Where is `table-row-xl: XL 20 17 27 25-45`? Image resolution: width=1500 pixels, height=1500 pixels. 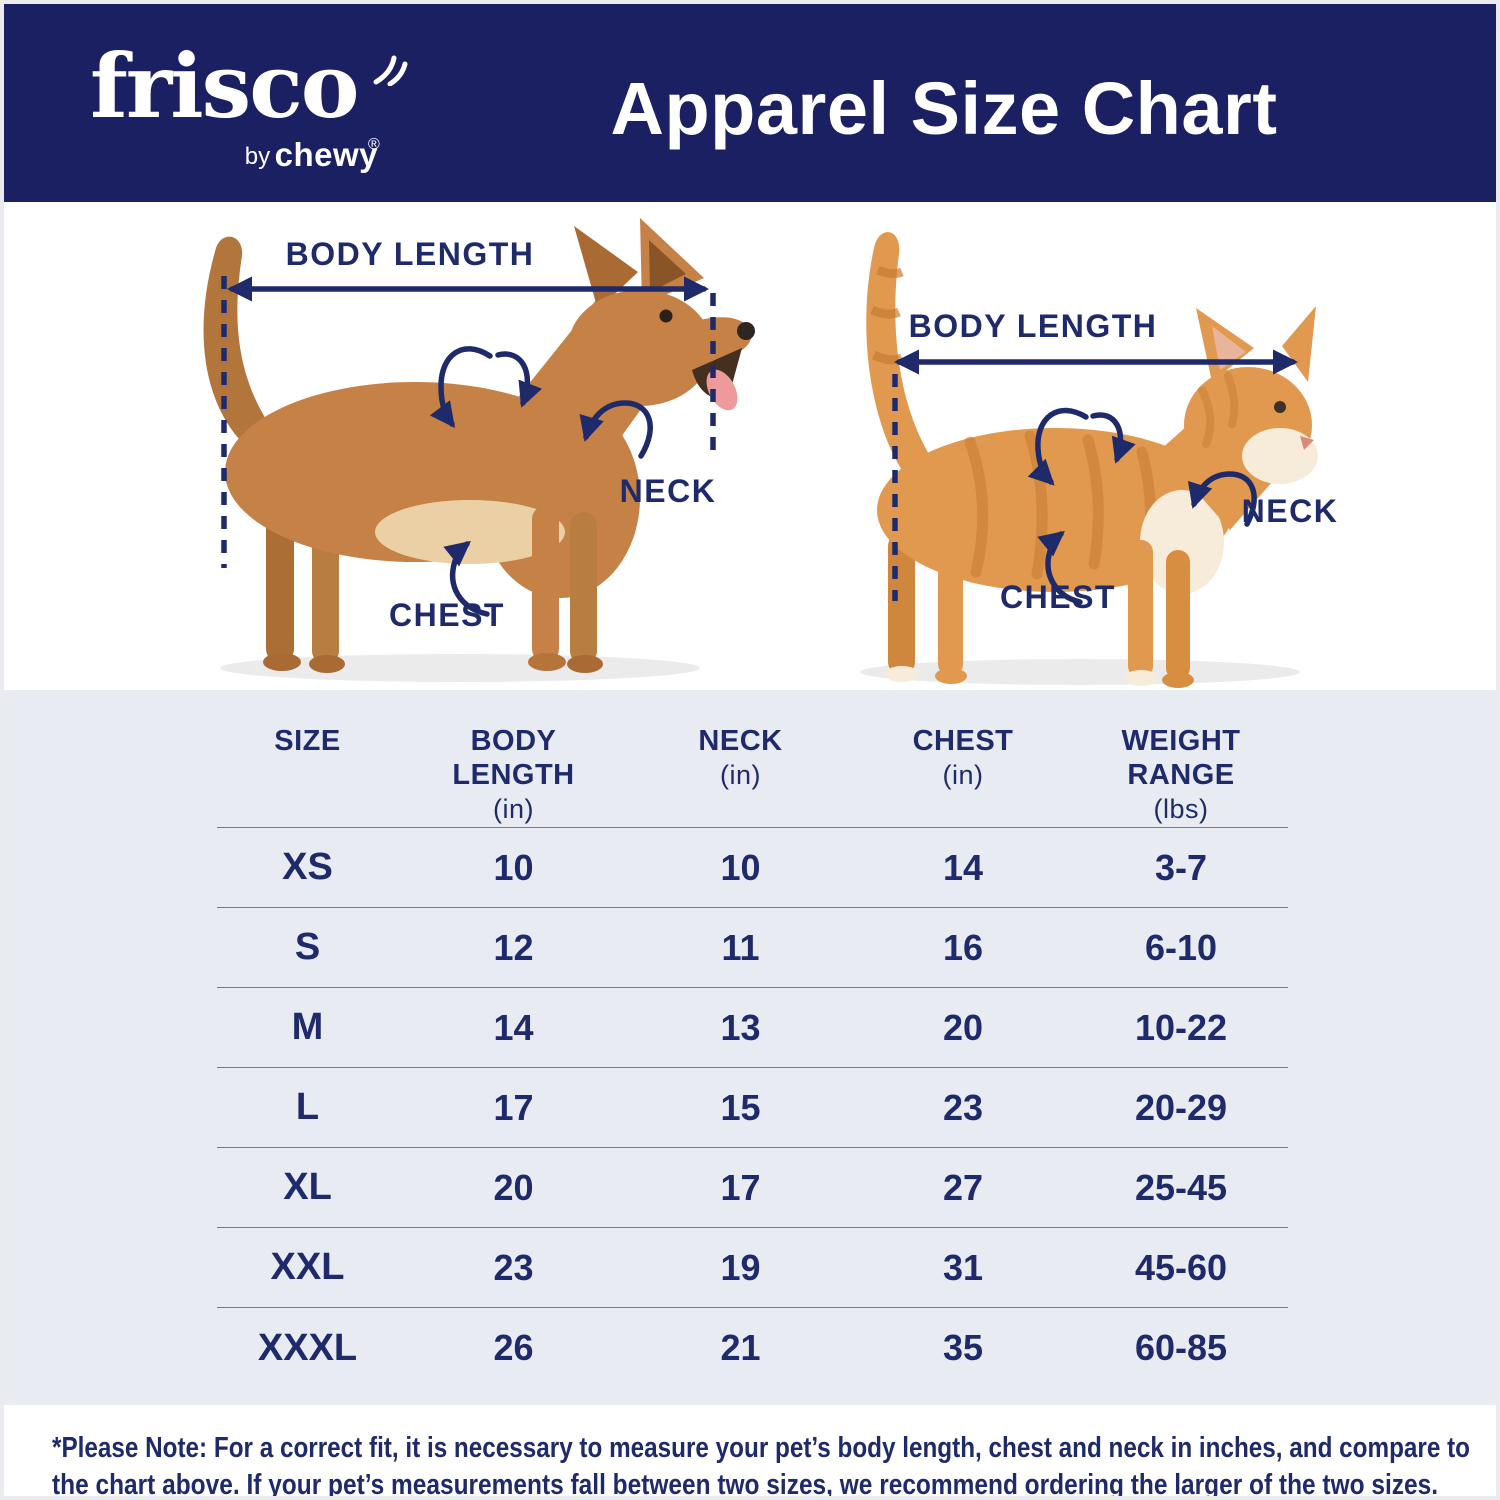 table-row-xl: XL 20 17 27 25-45 is located at coordinates (752, 1188).